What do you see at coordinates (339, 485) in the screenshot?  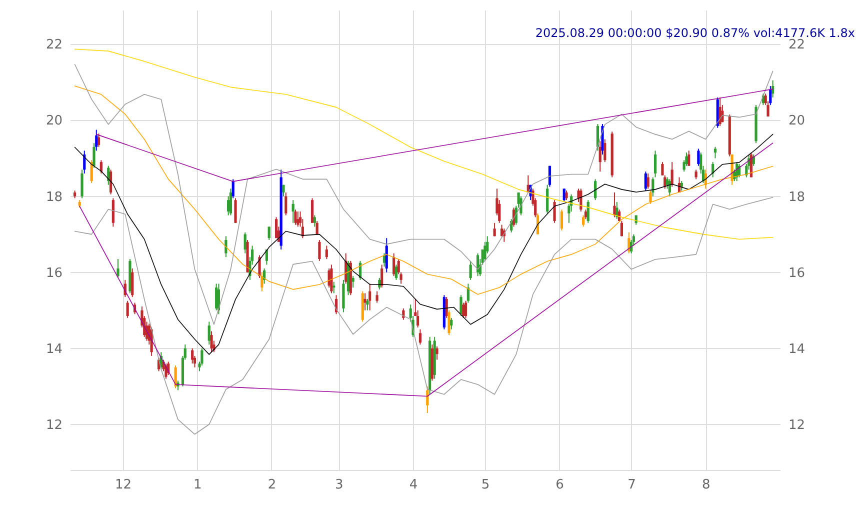 I see `x-tick-label: 3` at bounding box center [339, 485].